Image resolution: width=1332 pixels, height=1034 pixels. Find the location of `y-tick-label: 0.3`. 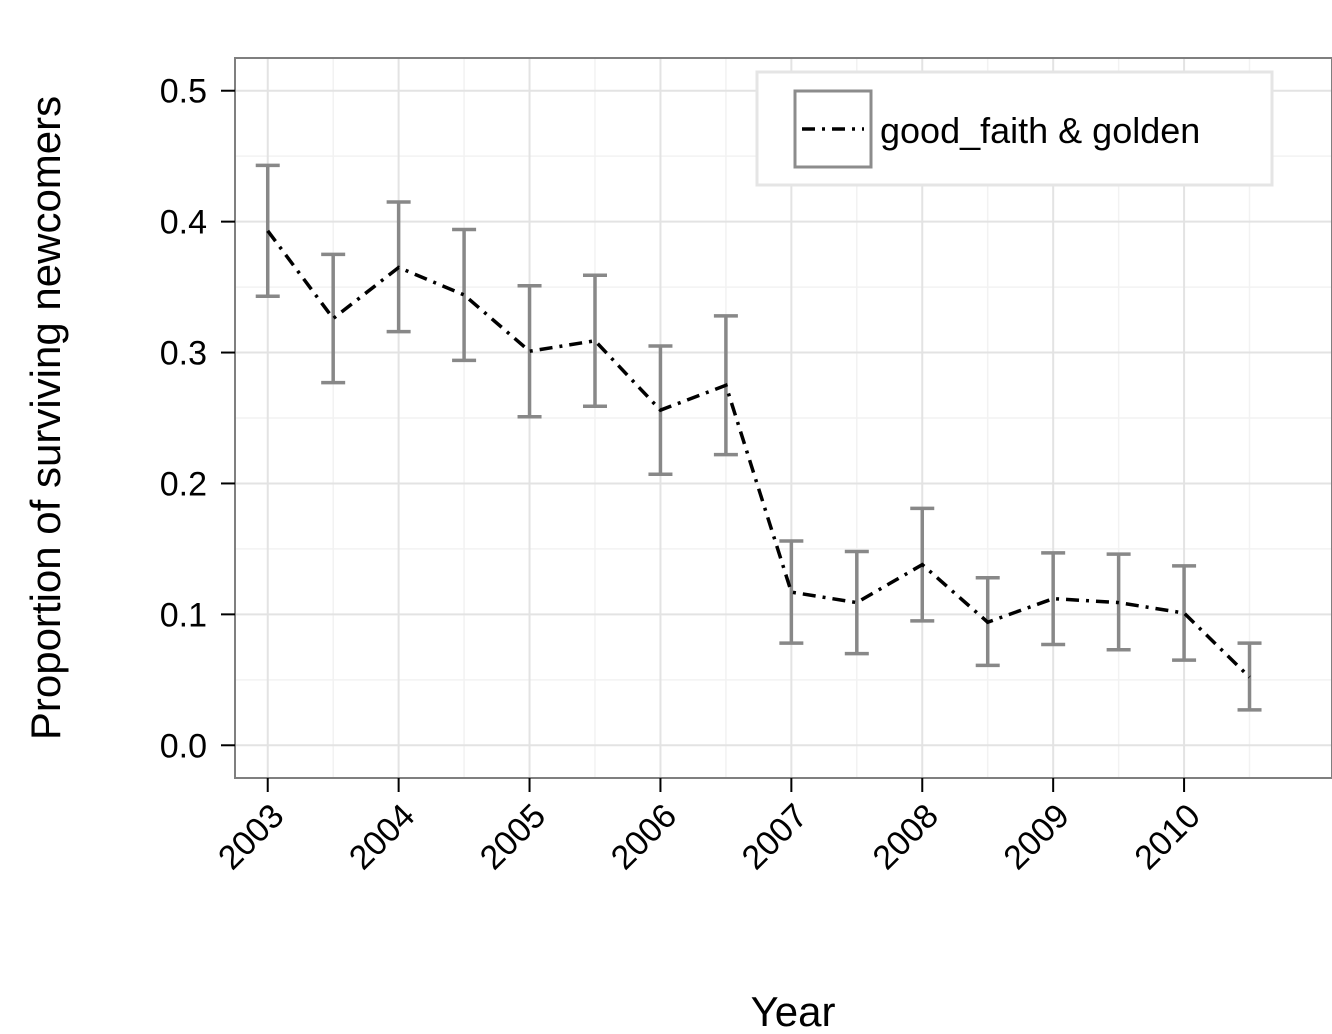

y-tick-label: 0.3 is located at coordinates (183, 354).